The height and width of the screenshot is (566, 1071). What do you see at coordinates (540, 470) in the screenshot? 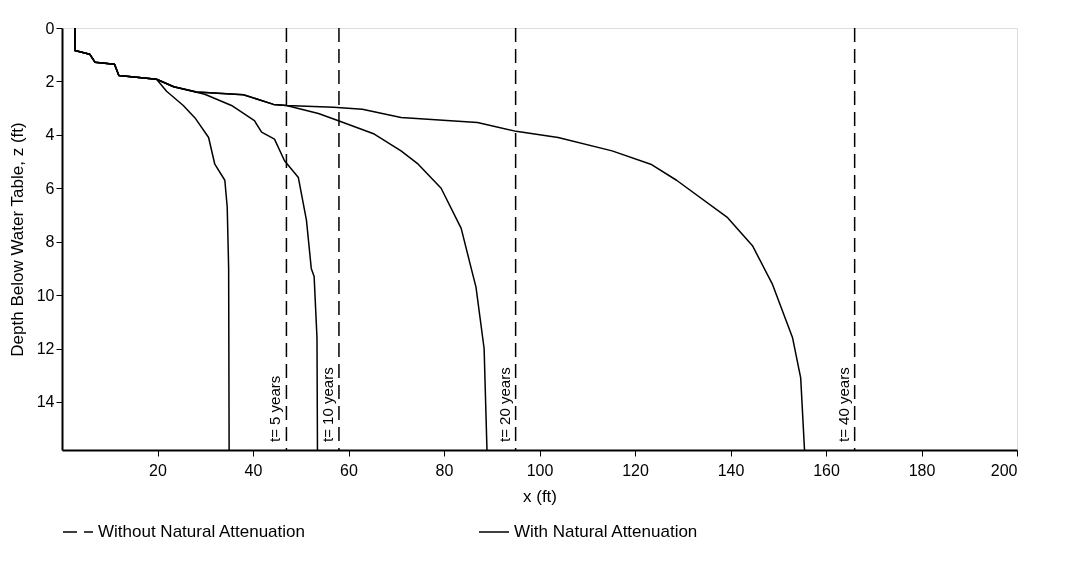
I see `x-tick-label: 100` at bounding box center [540, 470].